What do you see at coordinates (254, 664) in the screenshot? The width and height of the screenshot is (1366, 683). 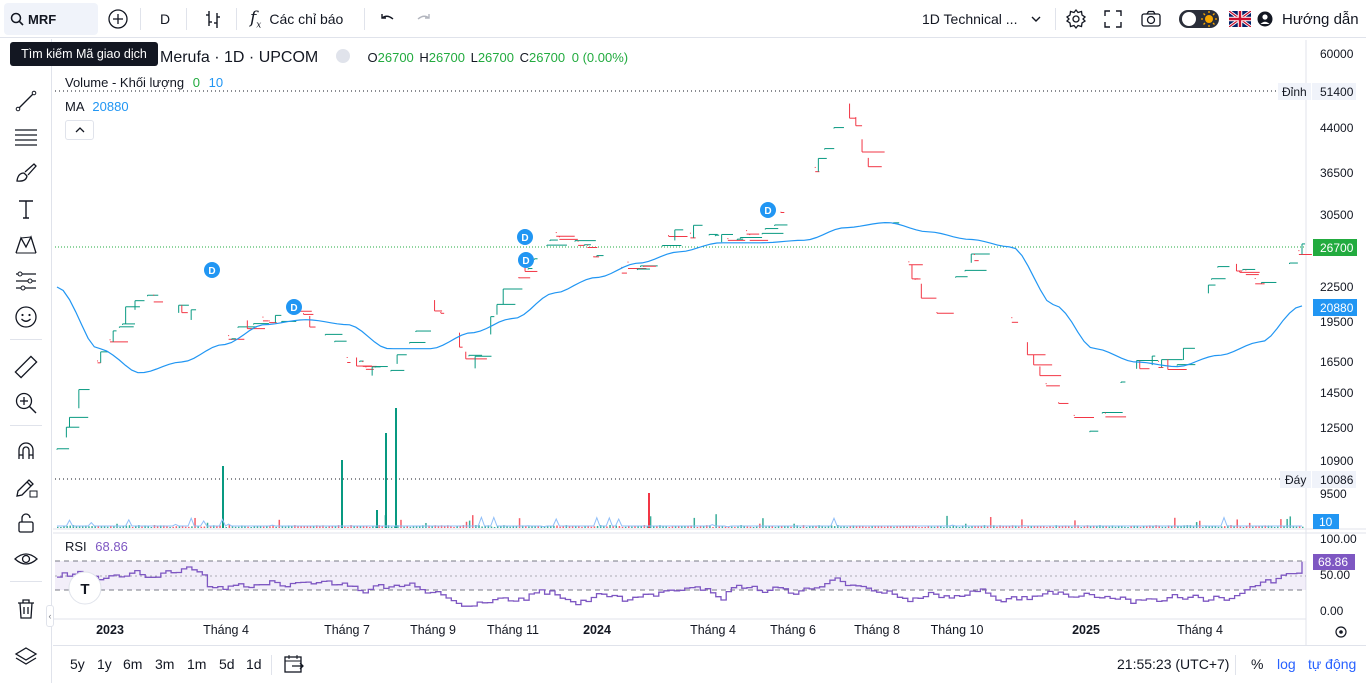 I see `range-1d: 1d` at bounding box center [254, 664].